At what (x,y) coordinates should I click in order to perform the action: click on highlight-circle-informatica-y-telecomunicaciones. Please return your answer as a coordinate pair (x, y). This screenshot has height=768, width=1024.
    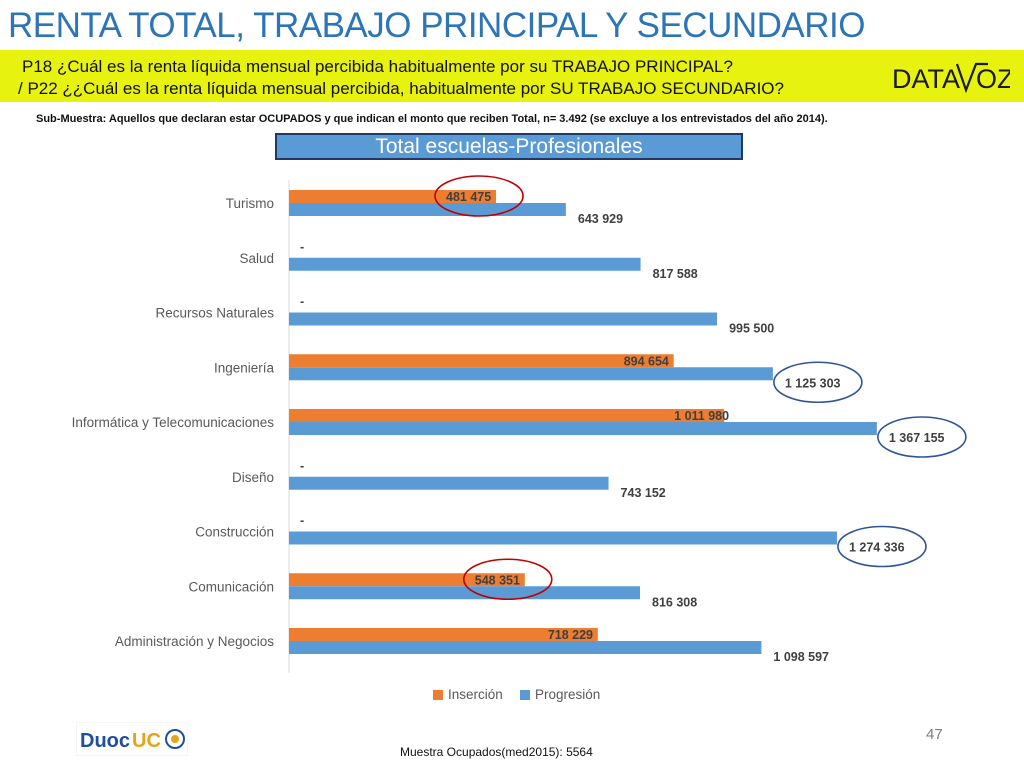
    Looking at the image, I should click on (922, 437).